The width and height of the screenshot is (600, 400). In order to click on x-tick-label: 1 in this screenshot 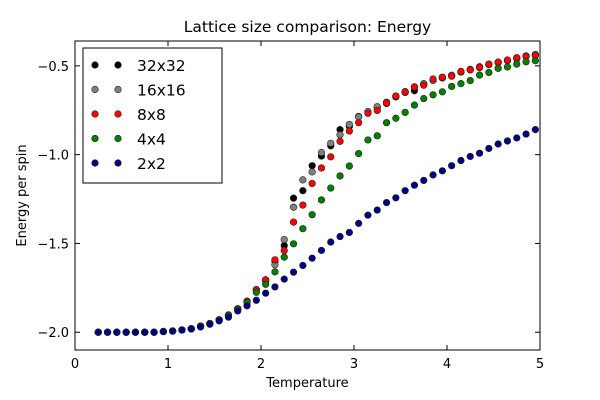, I will do `click(168, 364)`.